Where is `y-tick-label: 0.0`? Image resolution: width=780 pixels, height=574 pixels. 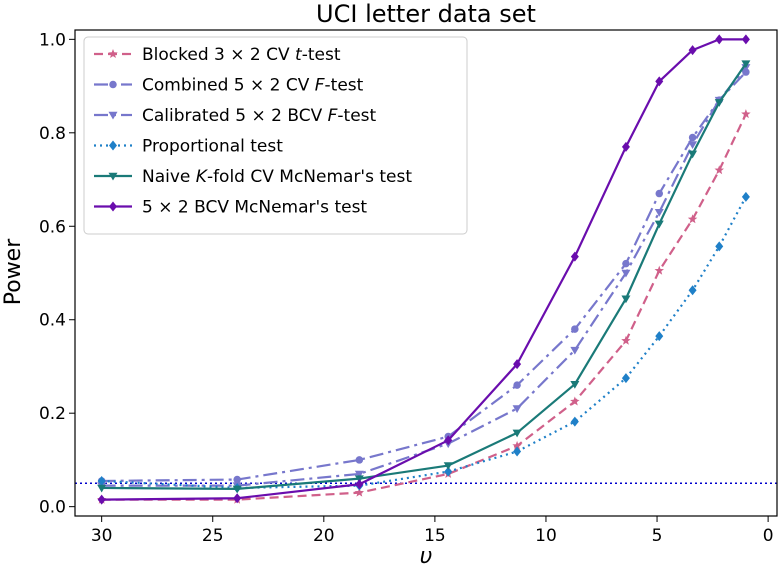
y-tick-label: 0.0 is located at coordinates (52, 508).